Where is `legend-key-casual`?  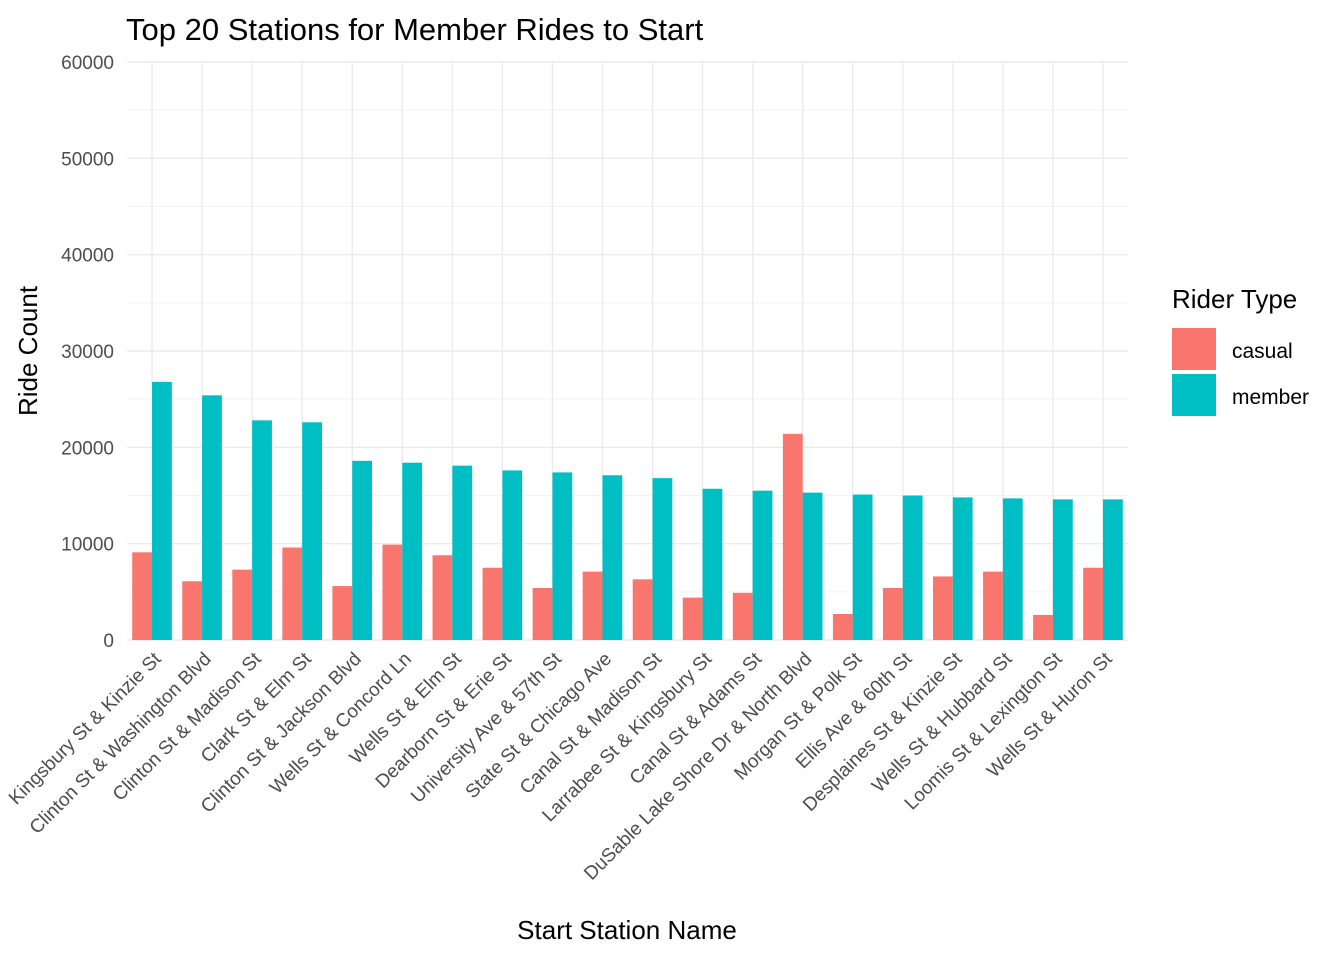 legend-key-casual is located at coordinates (1194, 349).